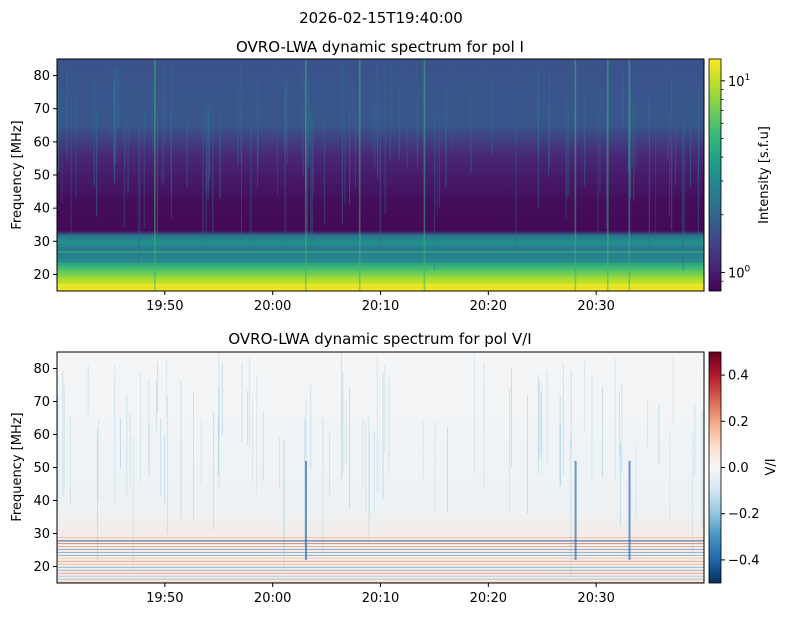 Image resolution: width=790 pixels, height=617 pixels. What do you see at coordinates (739, 81) in the screenshot?
I see `colorbar-tick-label: 101` at bounding box center [739, 81].